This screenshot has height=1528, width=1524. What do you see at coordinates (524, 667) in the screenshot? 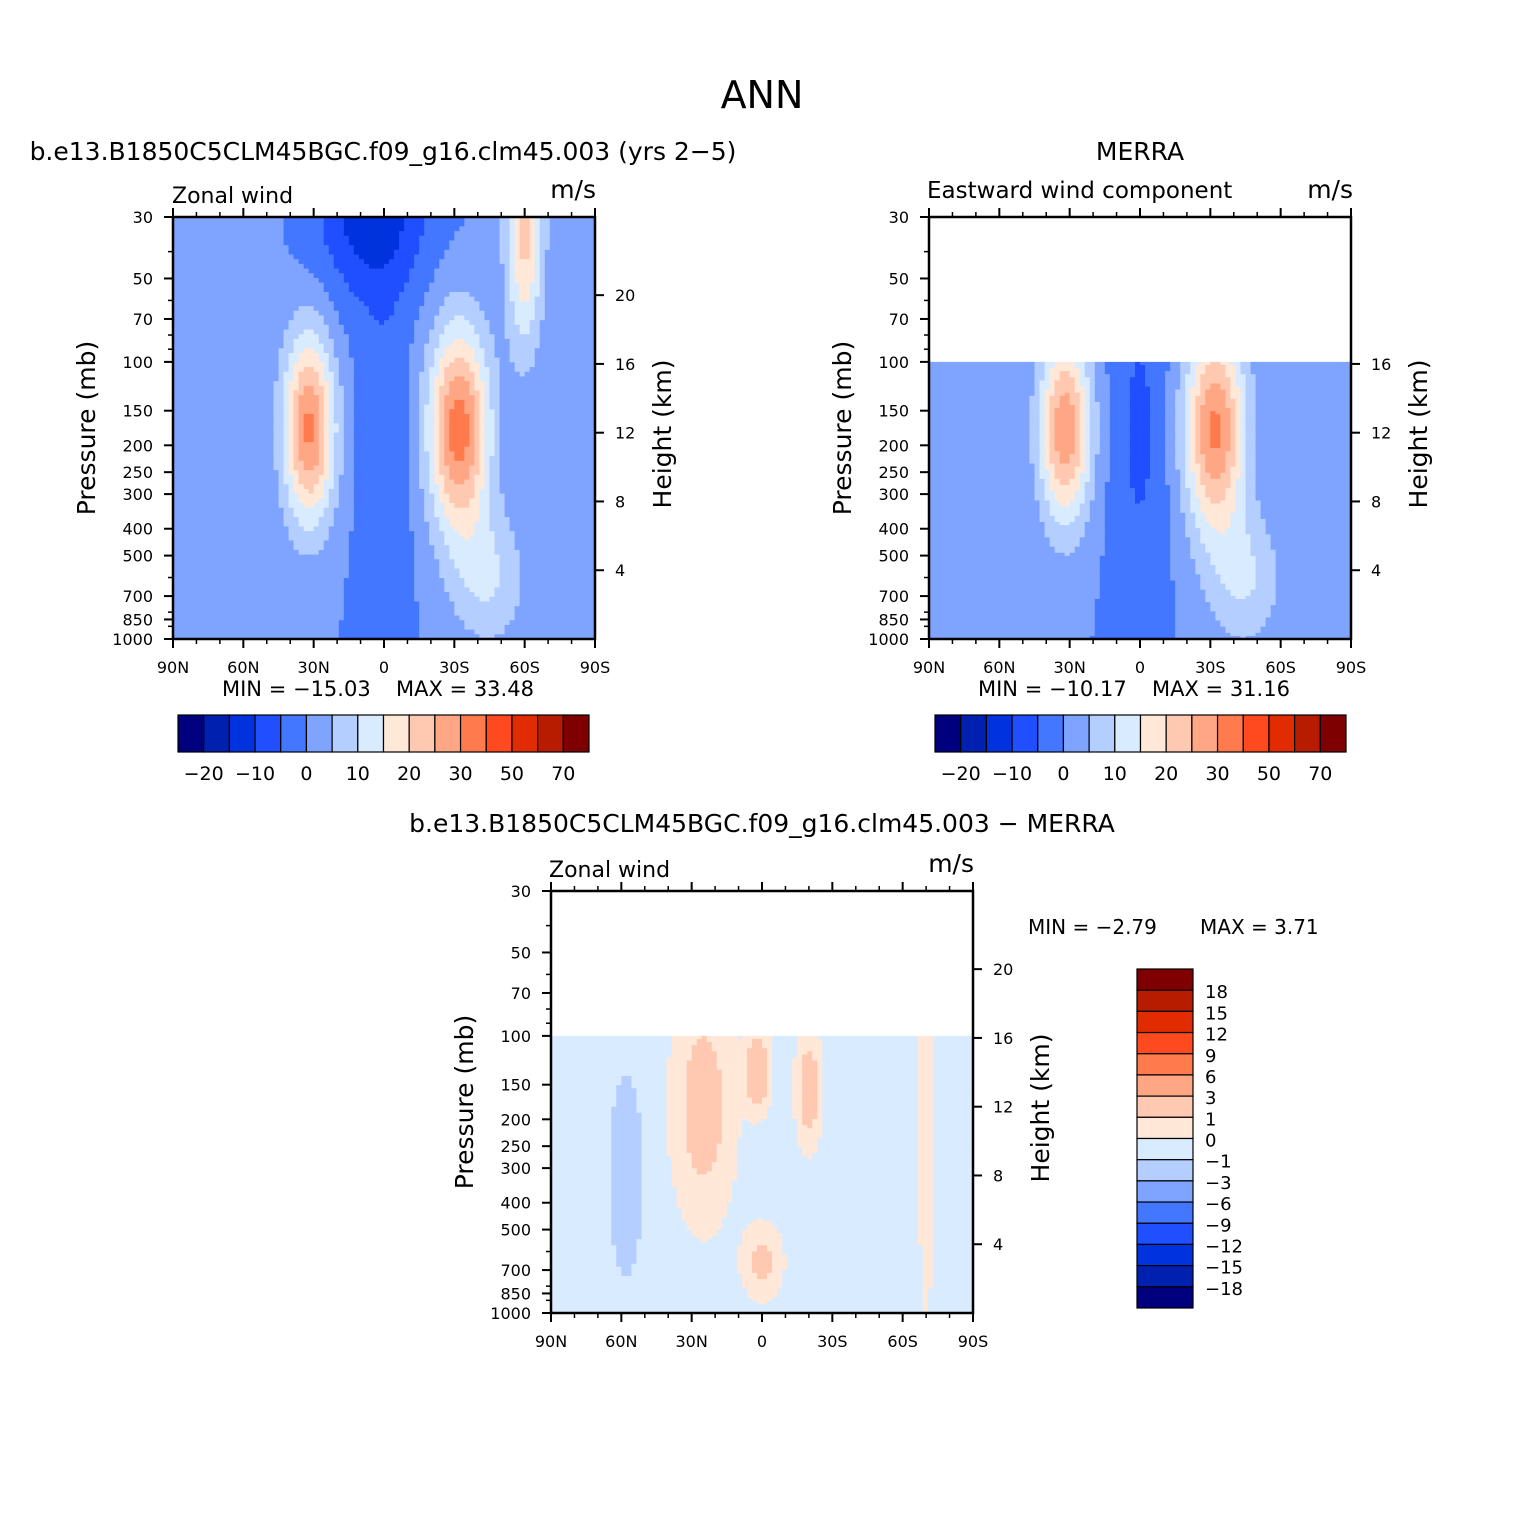
I see `panel-1-x-tick-label: 60S` at bounding box center [524, 667].